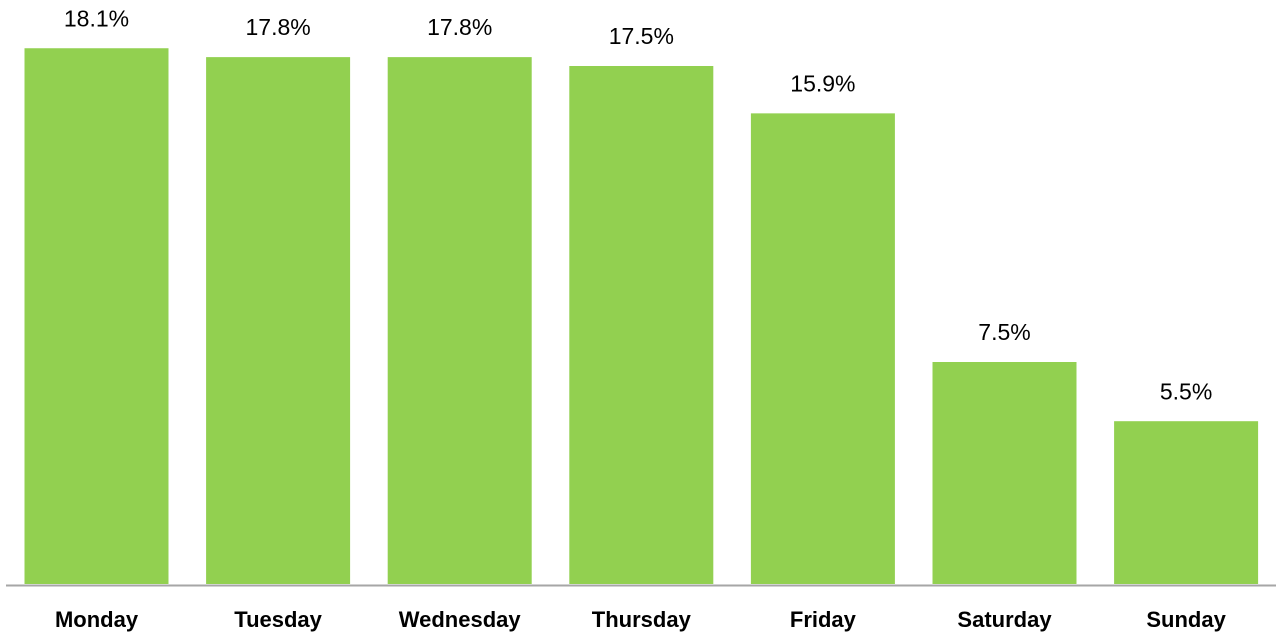 The height and width of the screenshot is (639, 1276). What do you see at coordinates (1186, 619) in the screenshot?
I see `x-tick-label: Sunday` at bounding box center [1186, 619].